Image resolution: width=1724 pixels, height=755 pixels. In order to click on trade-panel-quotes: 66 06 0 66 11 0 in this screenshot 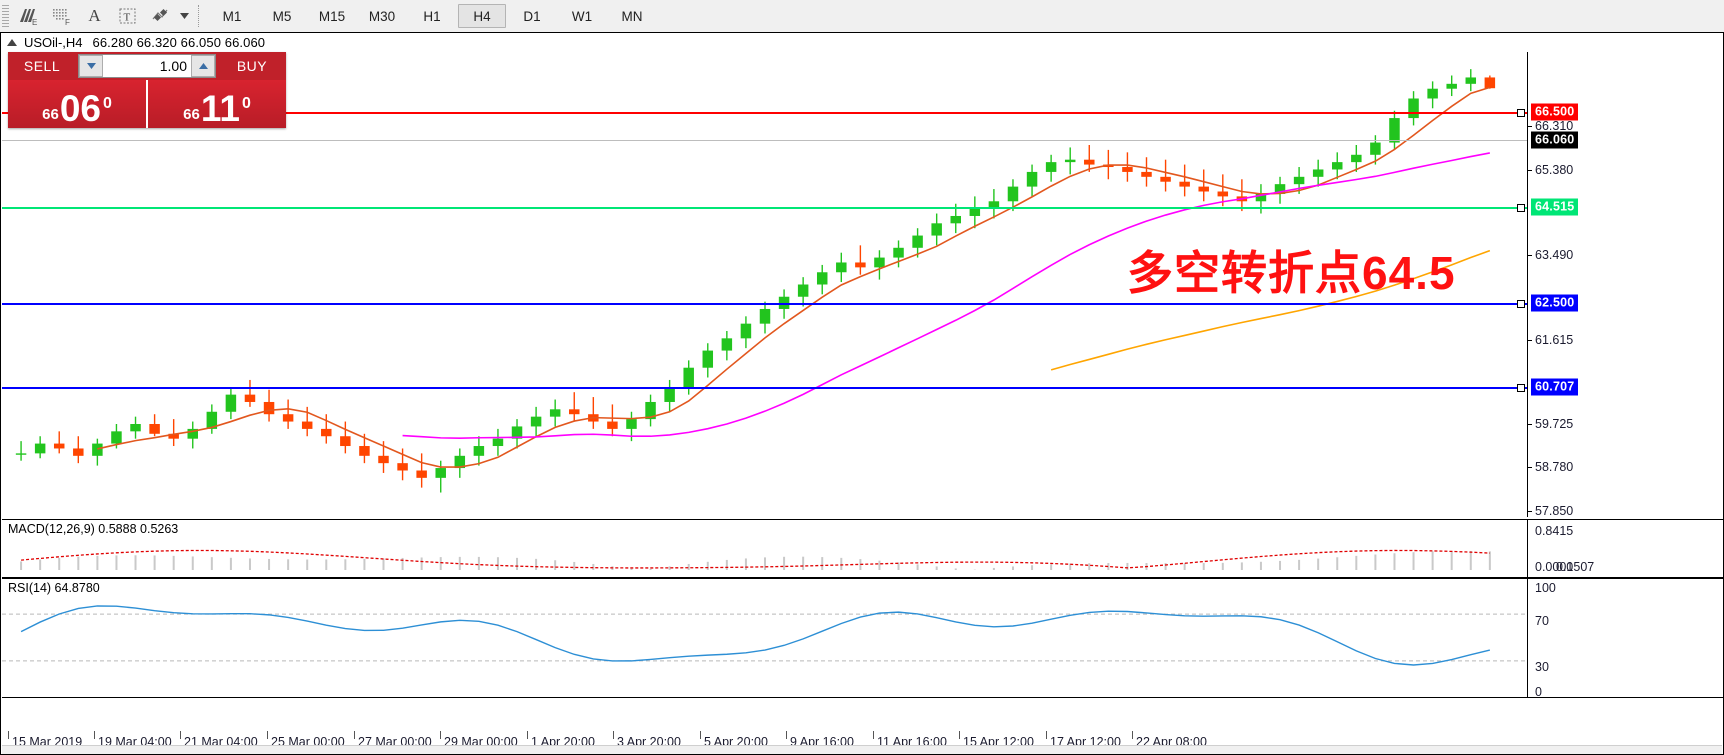, I will do `click(147, 104)`.